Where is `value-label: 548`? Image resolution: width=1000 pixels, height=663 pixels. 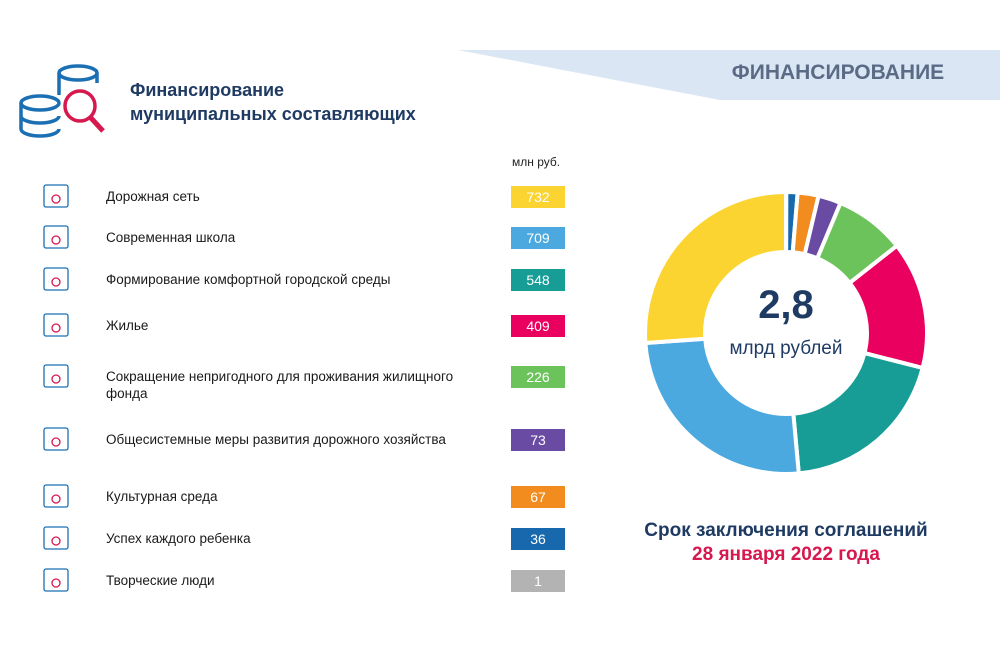 value-label: 548 is located at coordinates (538, 280).